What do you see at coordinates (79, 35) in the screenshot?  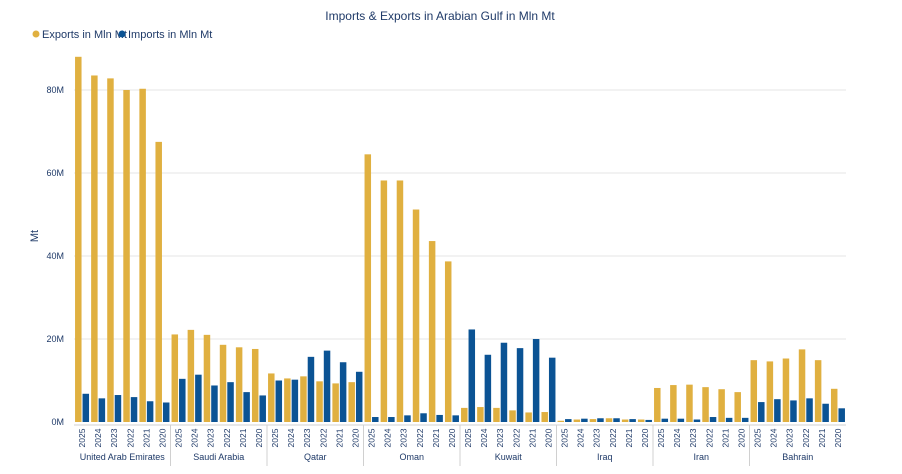 I see `legend-item-exports: Exports in Mln Mt` at bounding box center [79, 35].